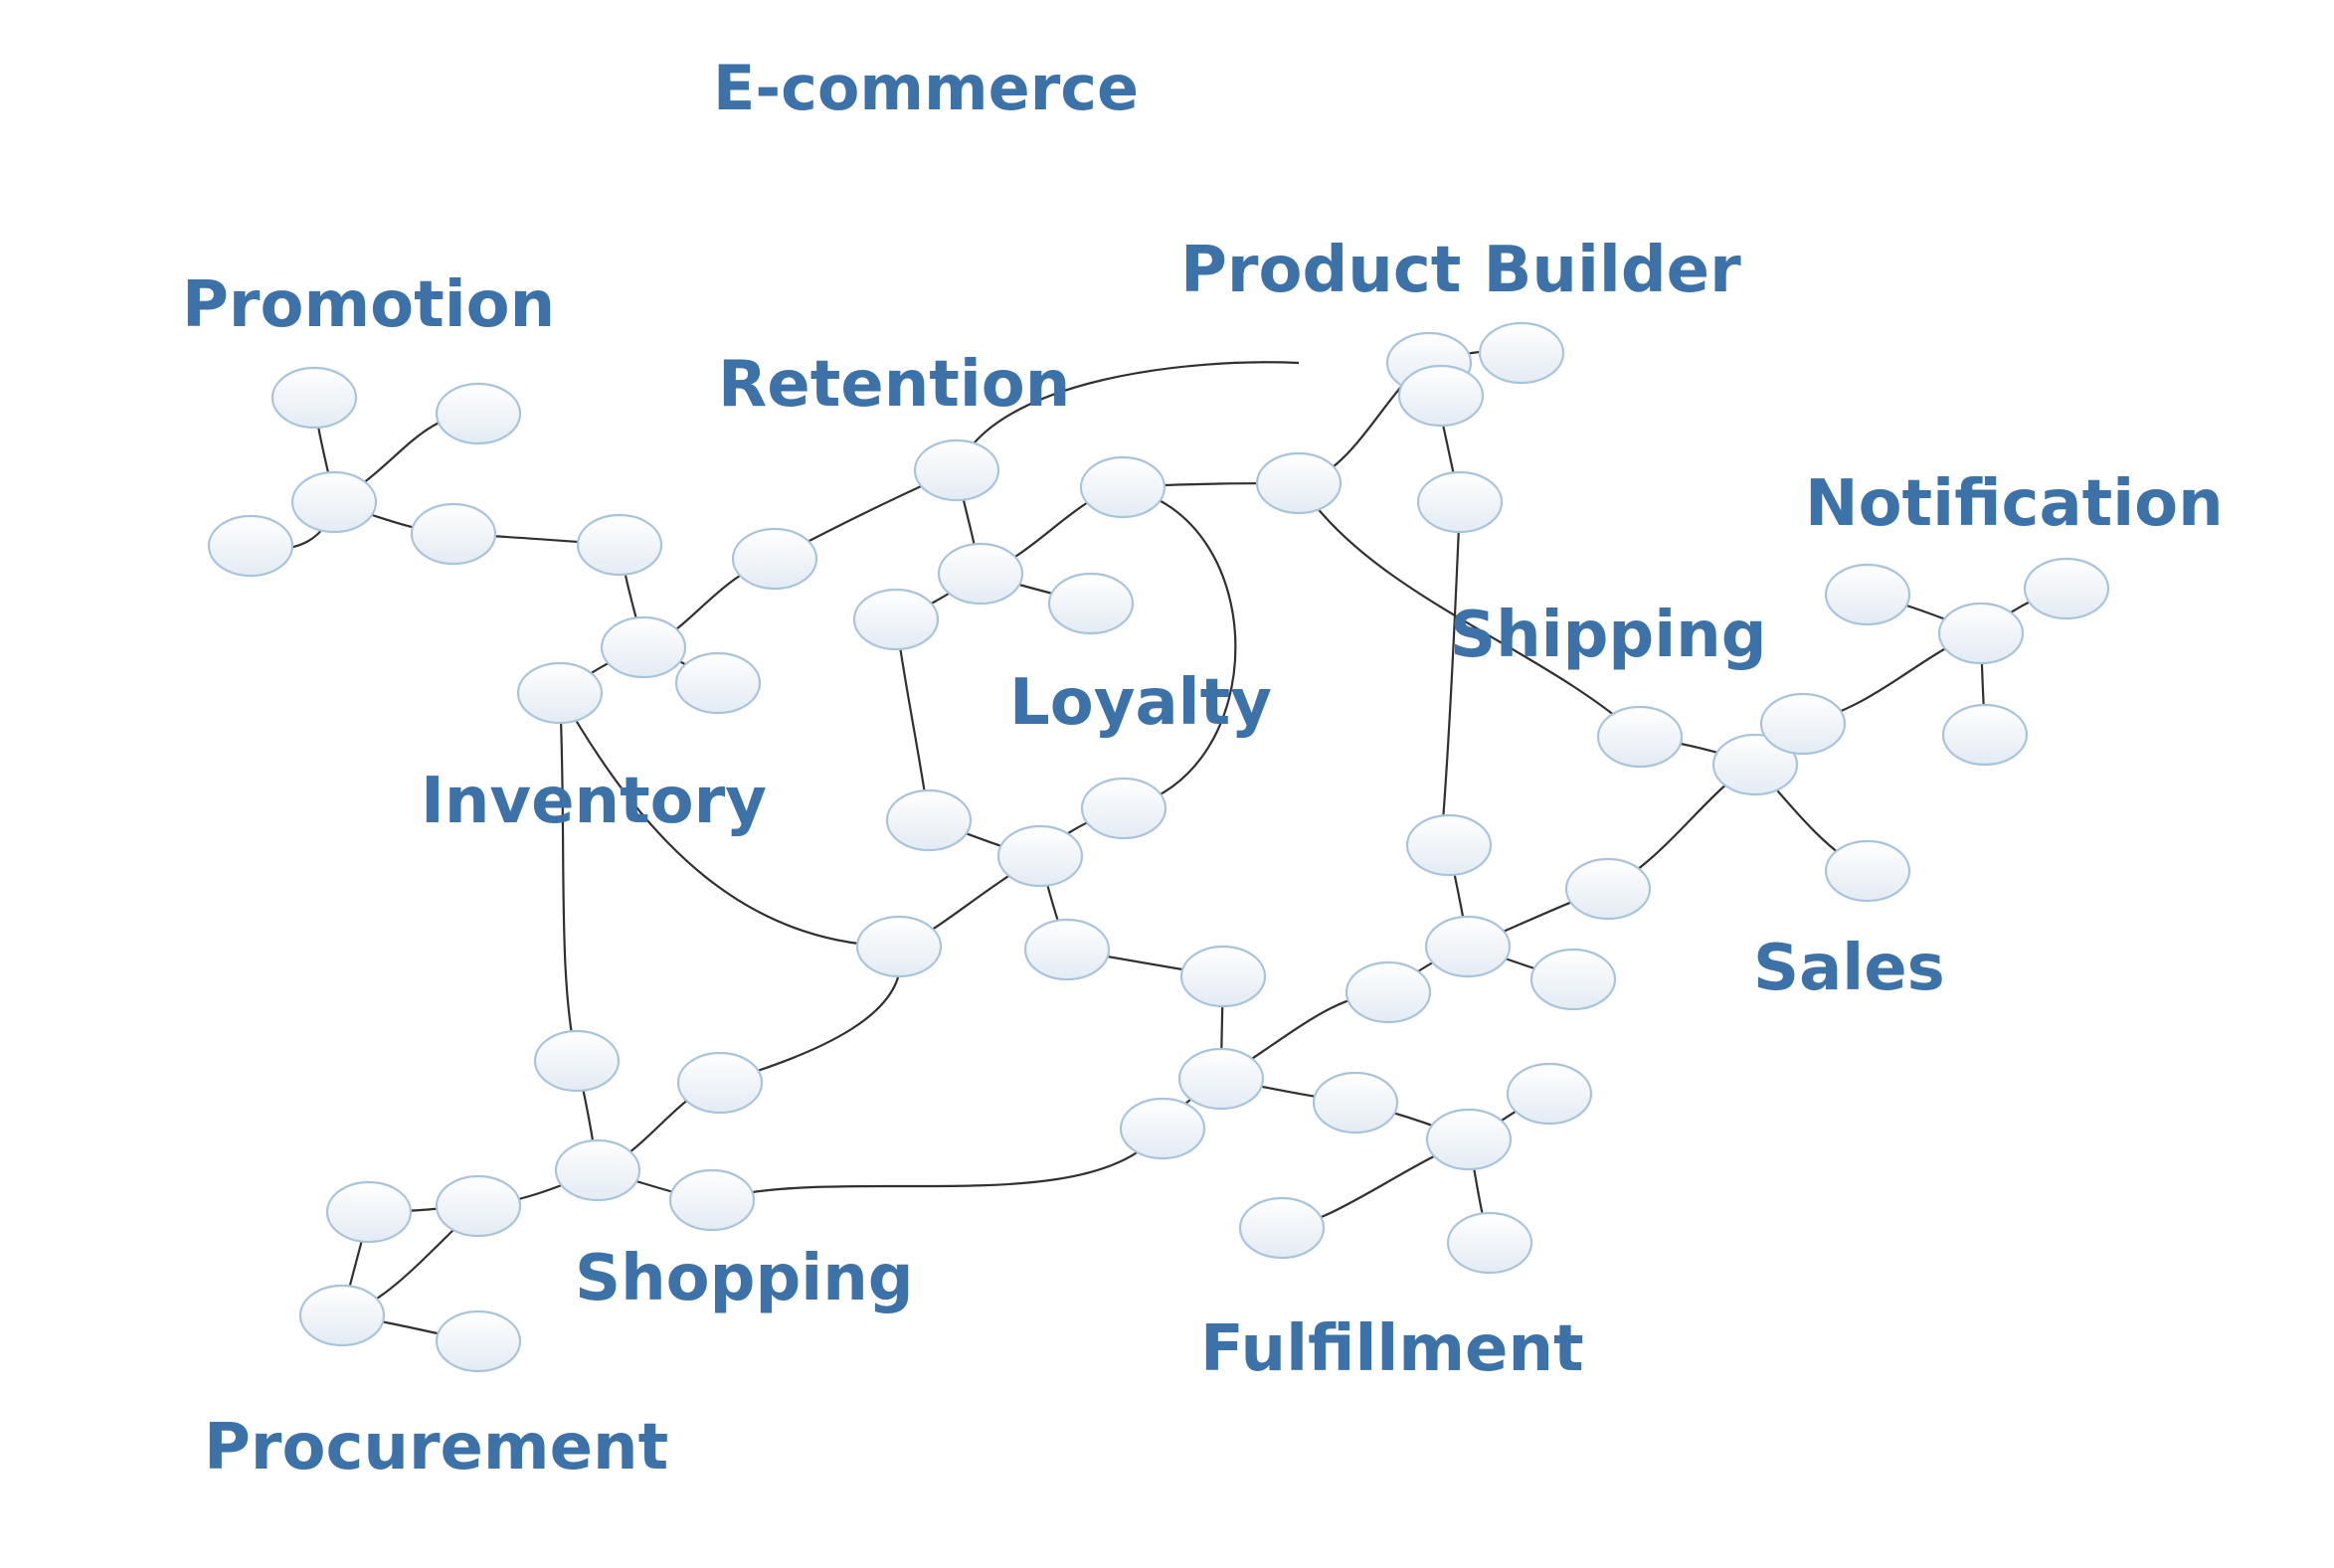 This screenshot has width=2334, height=1568. Describe the element at coordinates (594, 801) in the screenshot. I see `domain-label-inventory: Inventory` at that location.